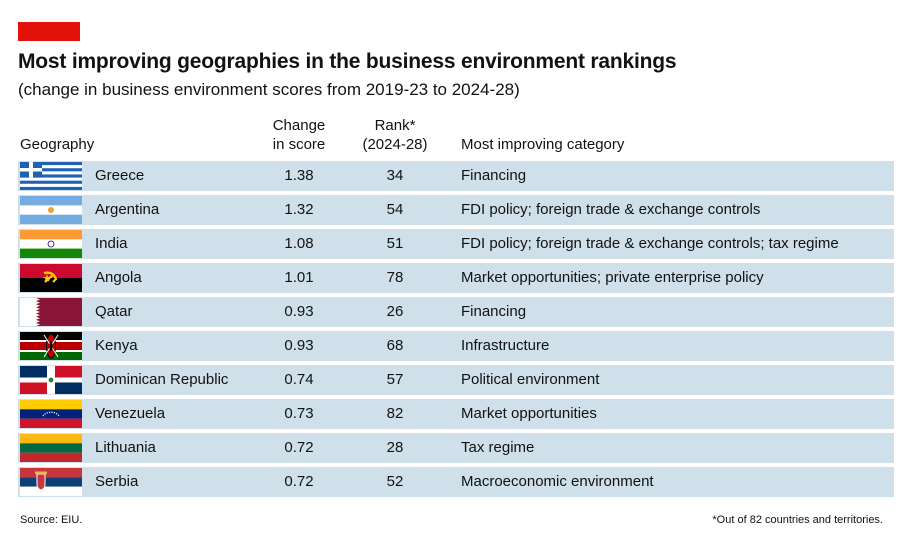 The image size is (923, 559). I want to click on geography-cell: Qatar, so click(114, 311).